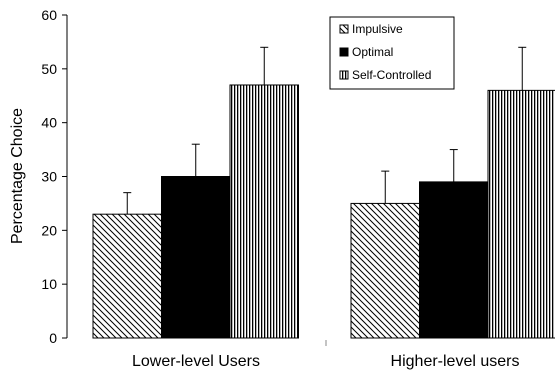 The width and height of the screenshot is (555, 374). Describe the element at coordinates (17, 176) in the screenshot. I see `y-axis-label: Percentage Choice` at that location.